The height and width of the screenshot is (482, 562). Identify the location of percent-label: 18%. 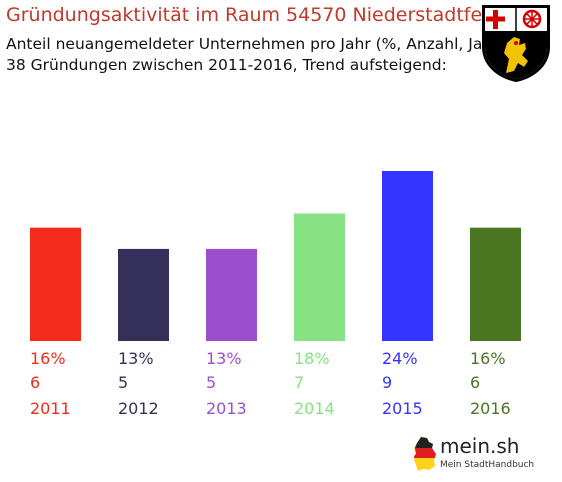
(312, 358).